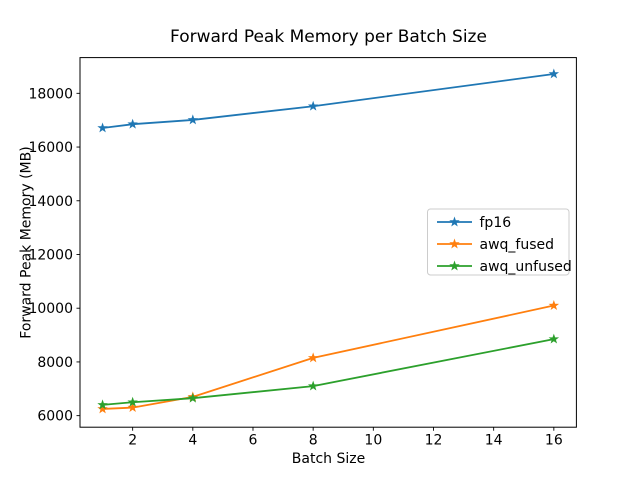 The image size is (640, 480). Describe the element at coordinates (373, 441) in the screenshot. I see `x-tick-label: 10` at that location.